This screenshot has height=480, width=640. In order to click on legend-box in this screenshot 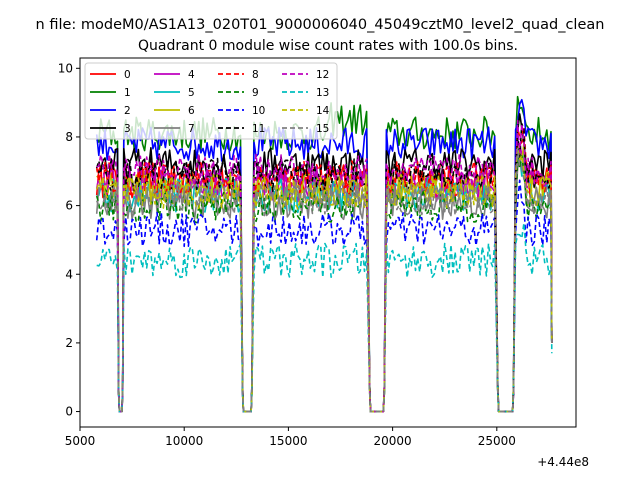, I will do `click(211, 101)`.